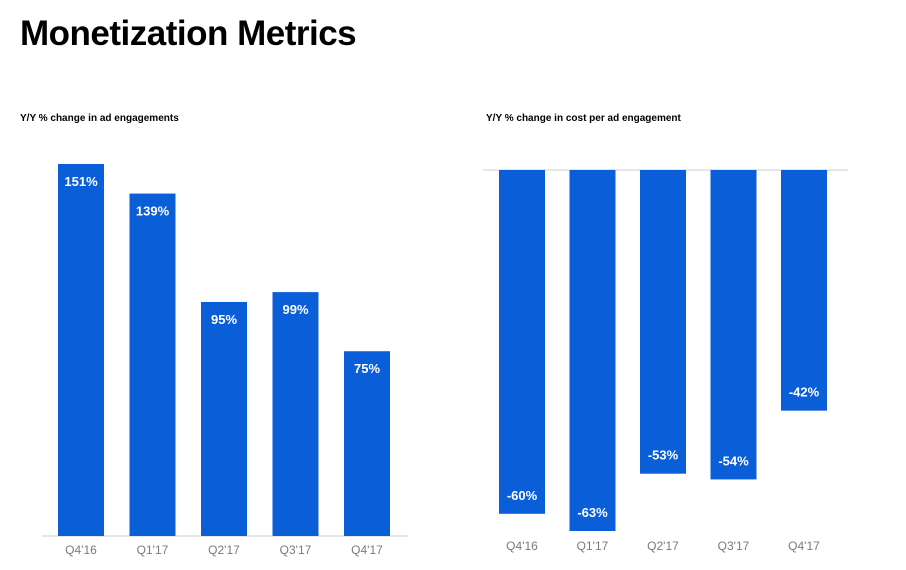 The width and height of the screenshot is (906, 570). I want to click on page-title: Monetization Metrics, so click(188, 33).